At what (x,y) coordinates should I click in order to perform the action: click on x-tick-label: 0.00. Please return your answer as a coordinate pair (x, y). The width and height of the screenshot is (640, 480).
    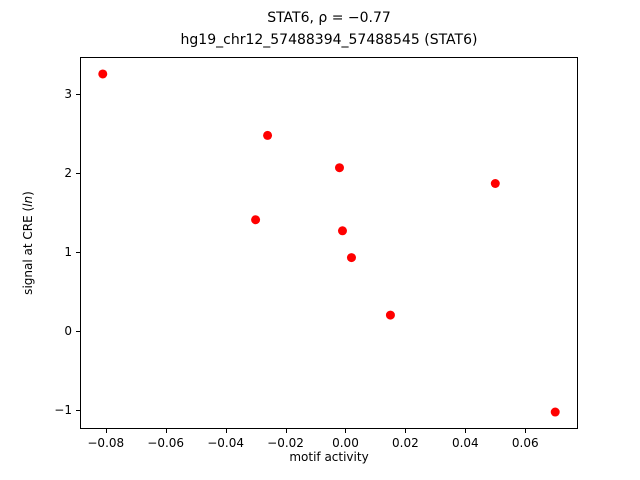
    Looking at the image, I should click on (345, 443).